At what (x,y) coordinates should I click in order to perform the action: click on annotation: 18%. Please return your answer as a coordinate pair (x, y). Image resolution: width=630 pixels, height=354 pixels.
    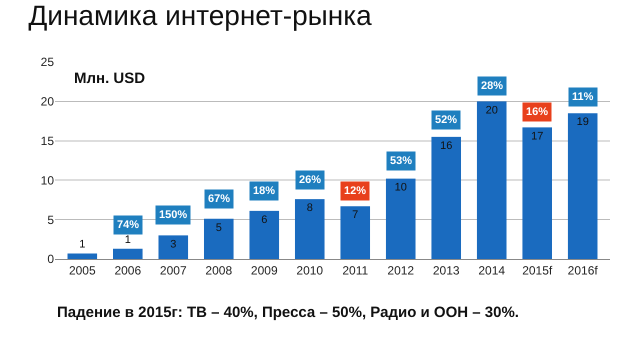
    Looking at the image, I should click on (264, 191).